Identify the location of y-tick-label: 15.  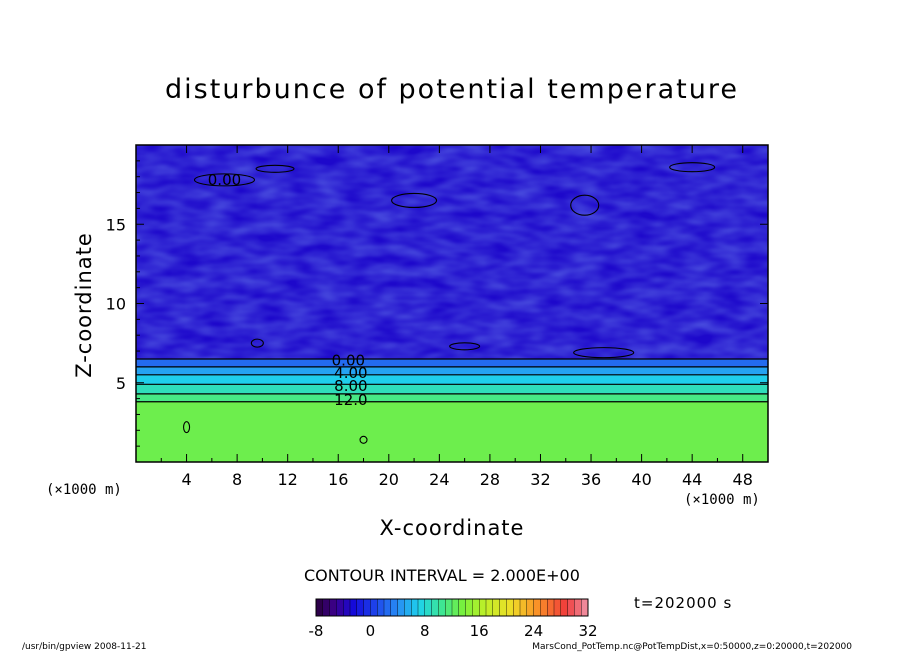
(116, 224).